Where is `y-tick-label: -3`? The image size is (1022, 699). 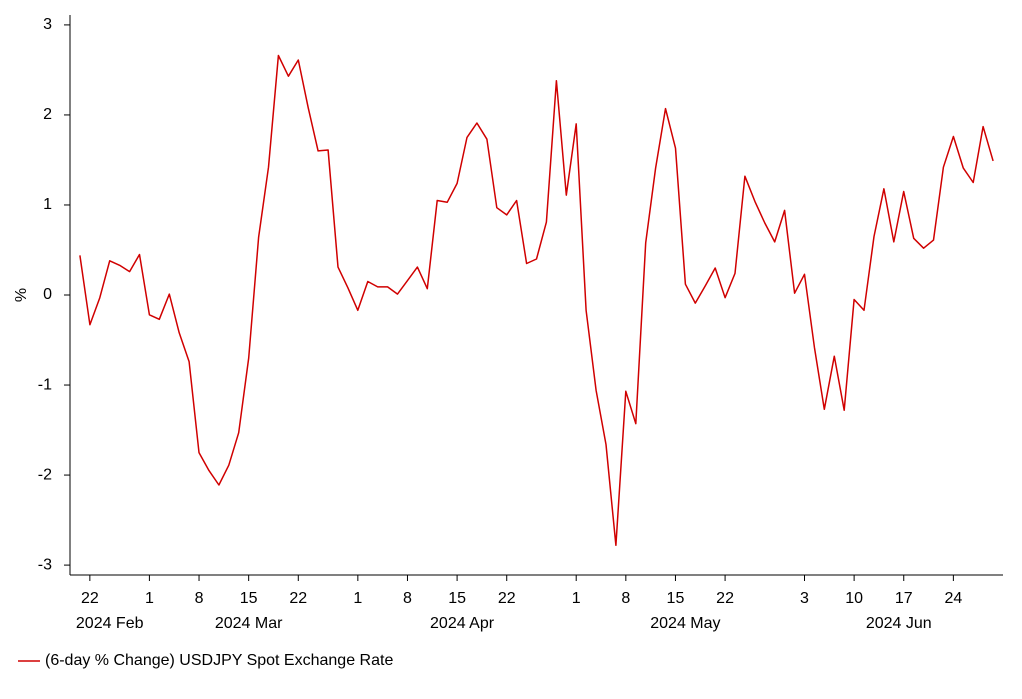 y-tick-label: -3 is located at coordinates (45, 564).